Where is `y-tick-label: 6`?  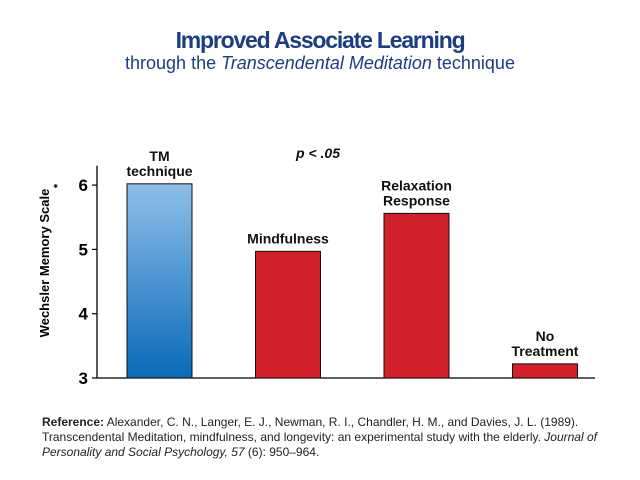
y-tick-label: 6 is located at coordinates (83, 185).